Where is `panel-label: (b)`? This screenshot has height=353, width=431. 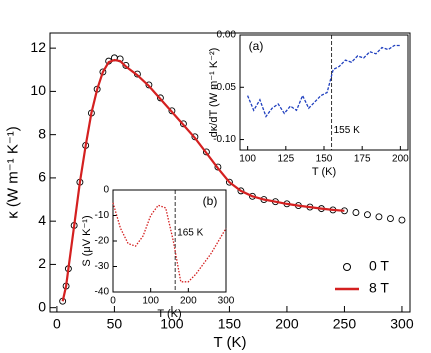 panel-label: (b) is located at coordinates (210, 201).